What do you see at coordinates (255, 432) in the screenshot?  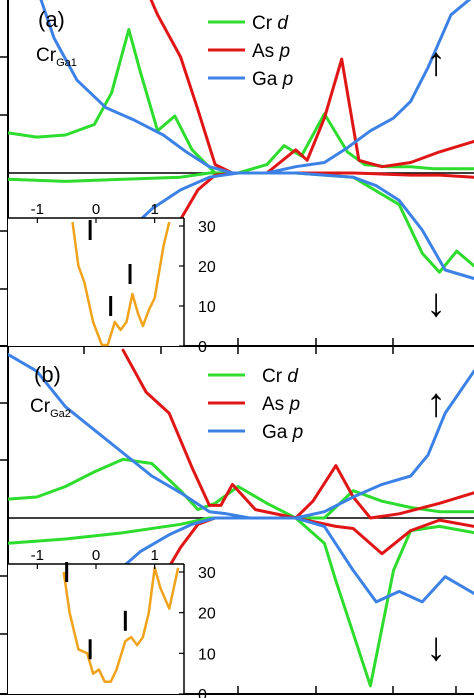 I see `legend-b-ga-p: Ga p` at bounding box center [255, 432].